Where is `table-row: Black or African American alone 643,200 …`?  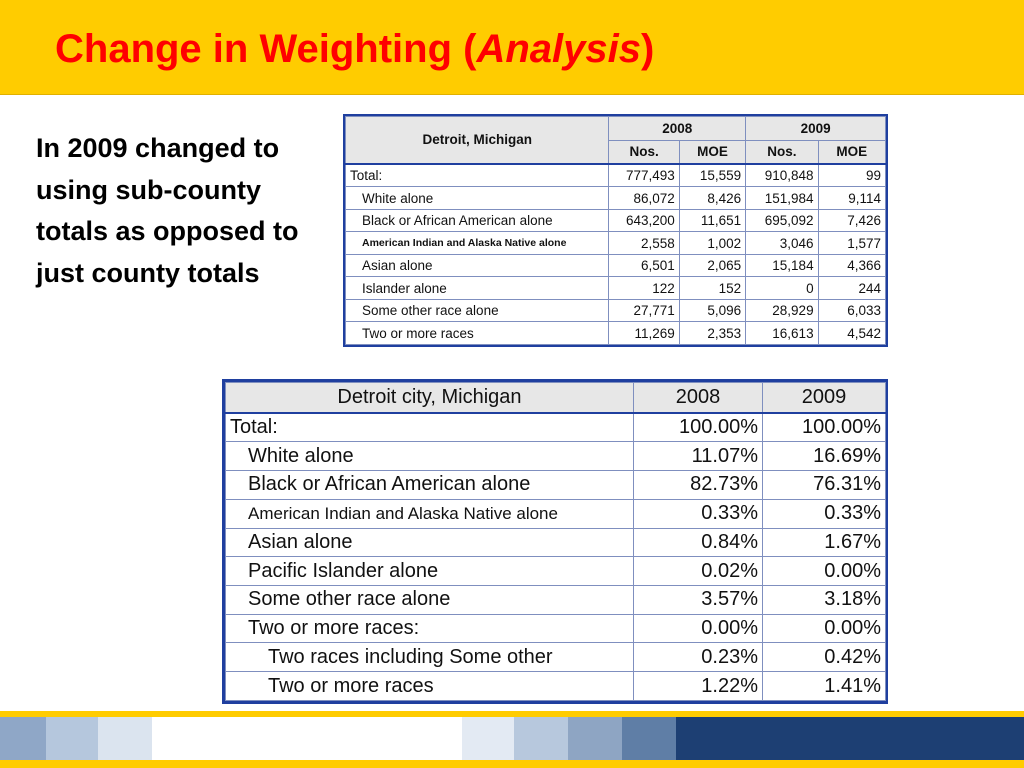
table-row: Black or African American alone 643,200 … is located at coordinates (615, 220).